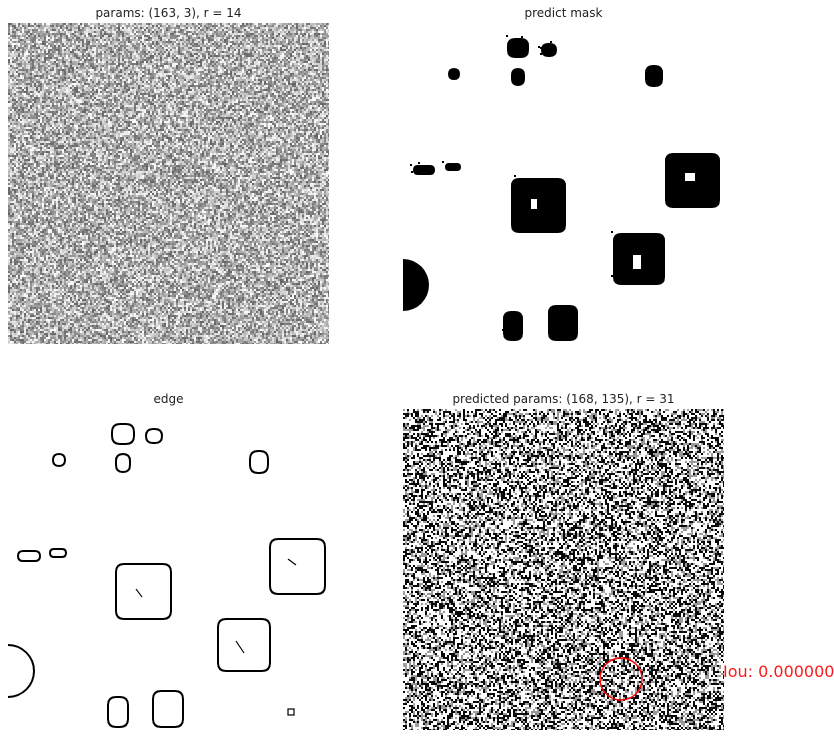  I want to click on iou-label: Iou: 0.000000, so click(778, 671).